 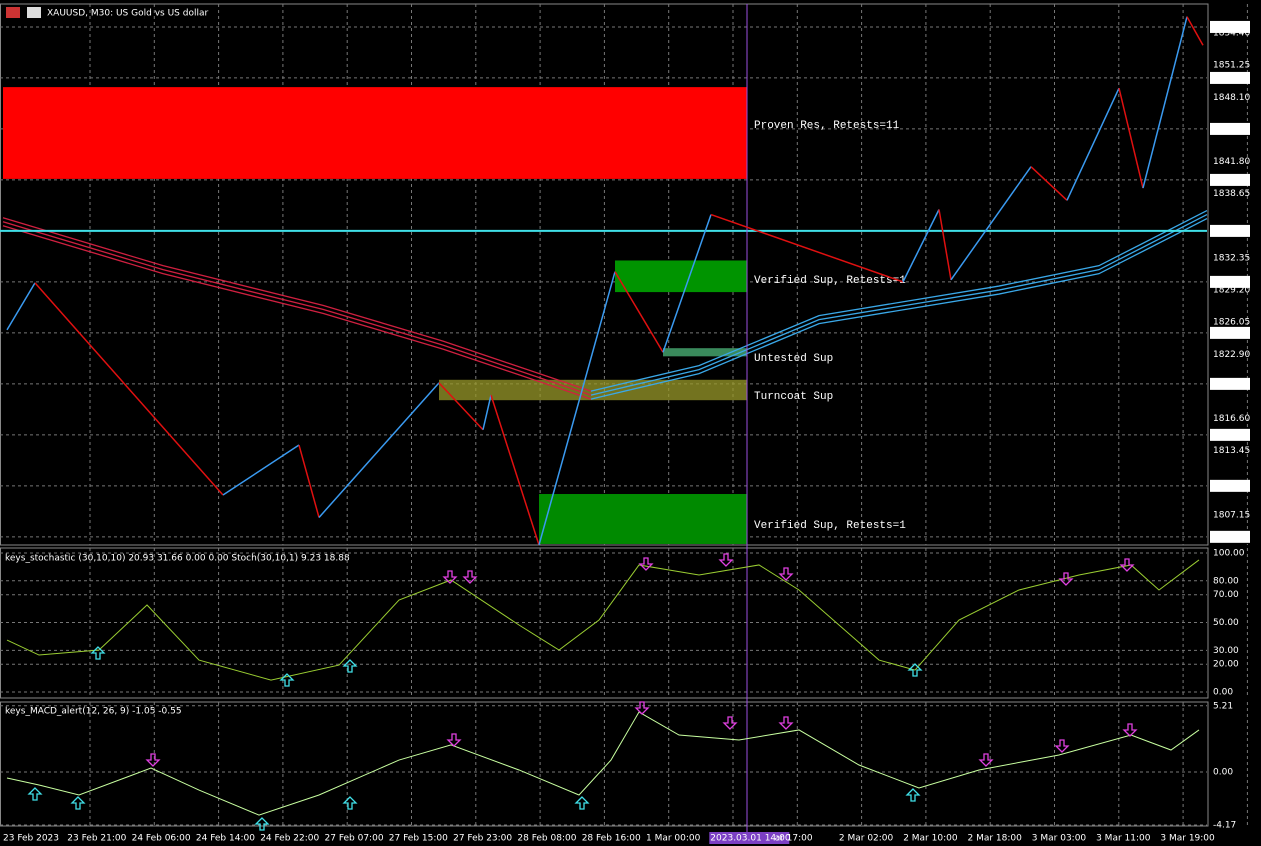 I want to click on y-tick-label: 1854.40, so click(x=1231, y=34).